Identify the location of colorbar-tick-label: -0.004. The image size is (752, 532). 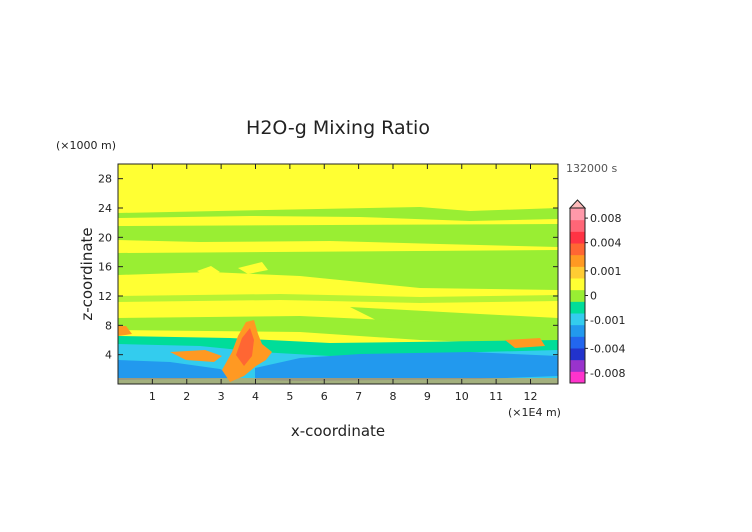
(607, 348).